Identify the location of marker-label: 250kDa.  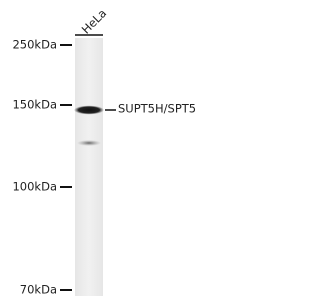
(34, 45).